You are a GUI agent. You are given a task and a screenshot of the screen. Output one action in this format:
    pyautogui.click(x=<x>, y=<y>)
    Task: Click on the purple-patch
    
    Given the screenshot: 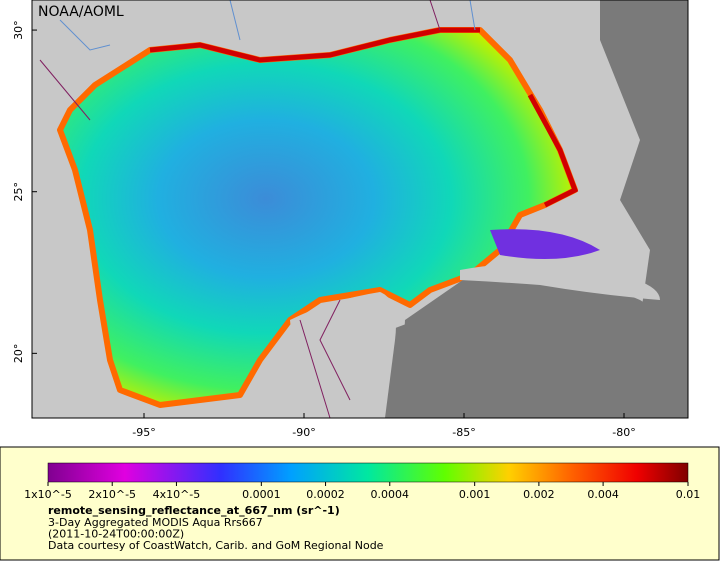 What is the action you would take?
    pyautogui.click(x=545, y=244)
    